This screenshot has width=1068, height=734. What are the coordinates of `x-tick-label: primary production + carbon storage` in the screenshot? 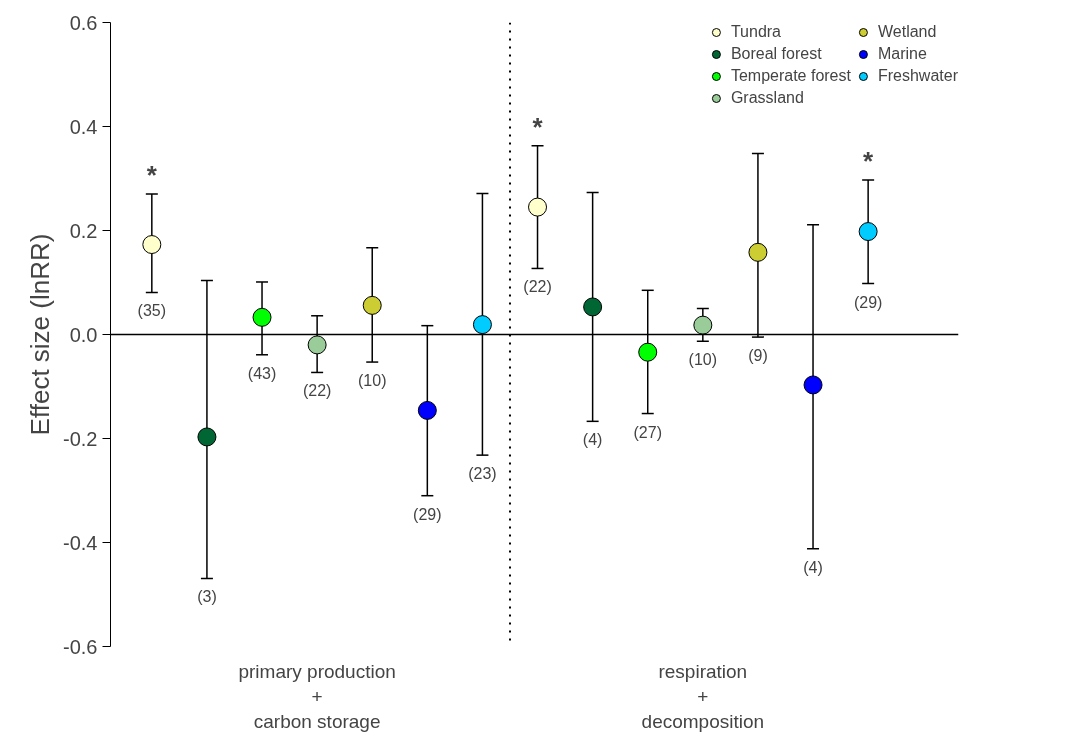 It's located at (317, 696).